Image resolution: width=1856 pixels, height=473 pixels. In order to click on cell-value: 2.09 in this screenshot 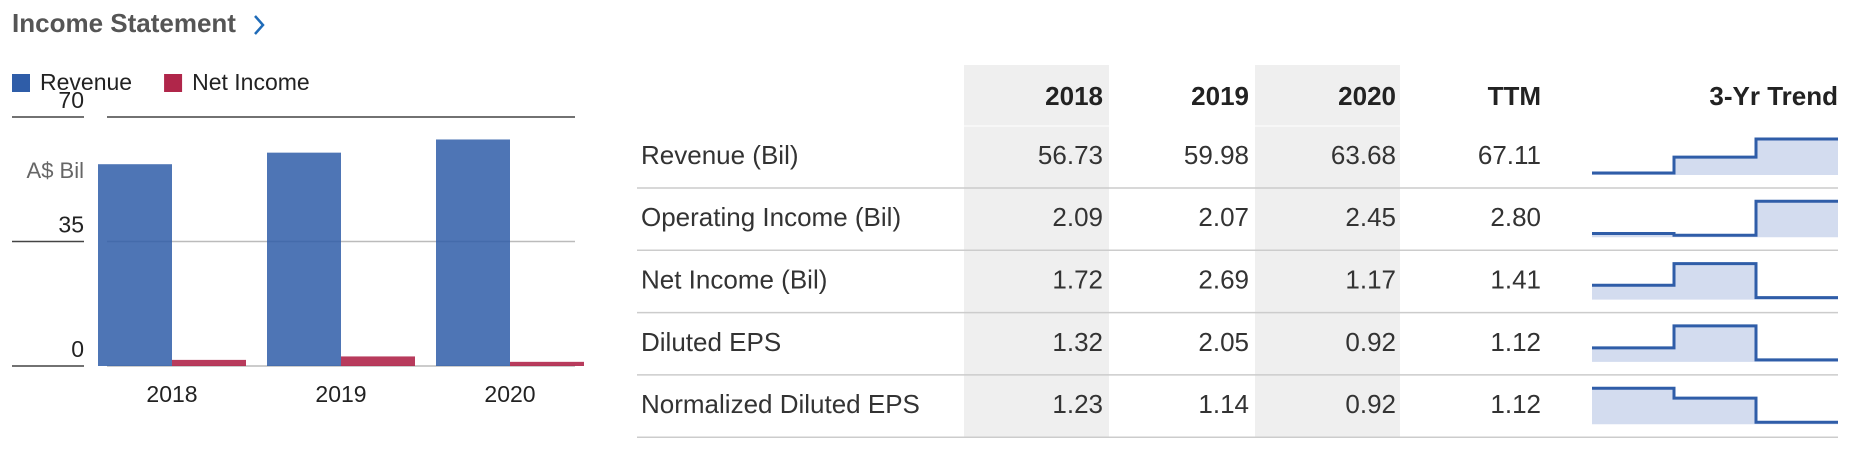, I will do `click(1077, 217)`.